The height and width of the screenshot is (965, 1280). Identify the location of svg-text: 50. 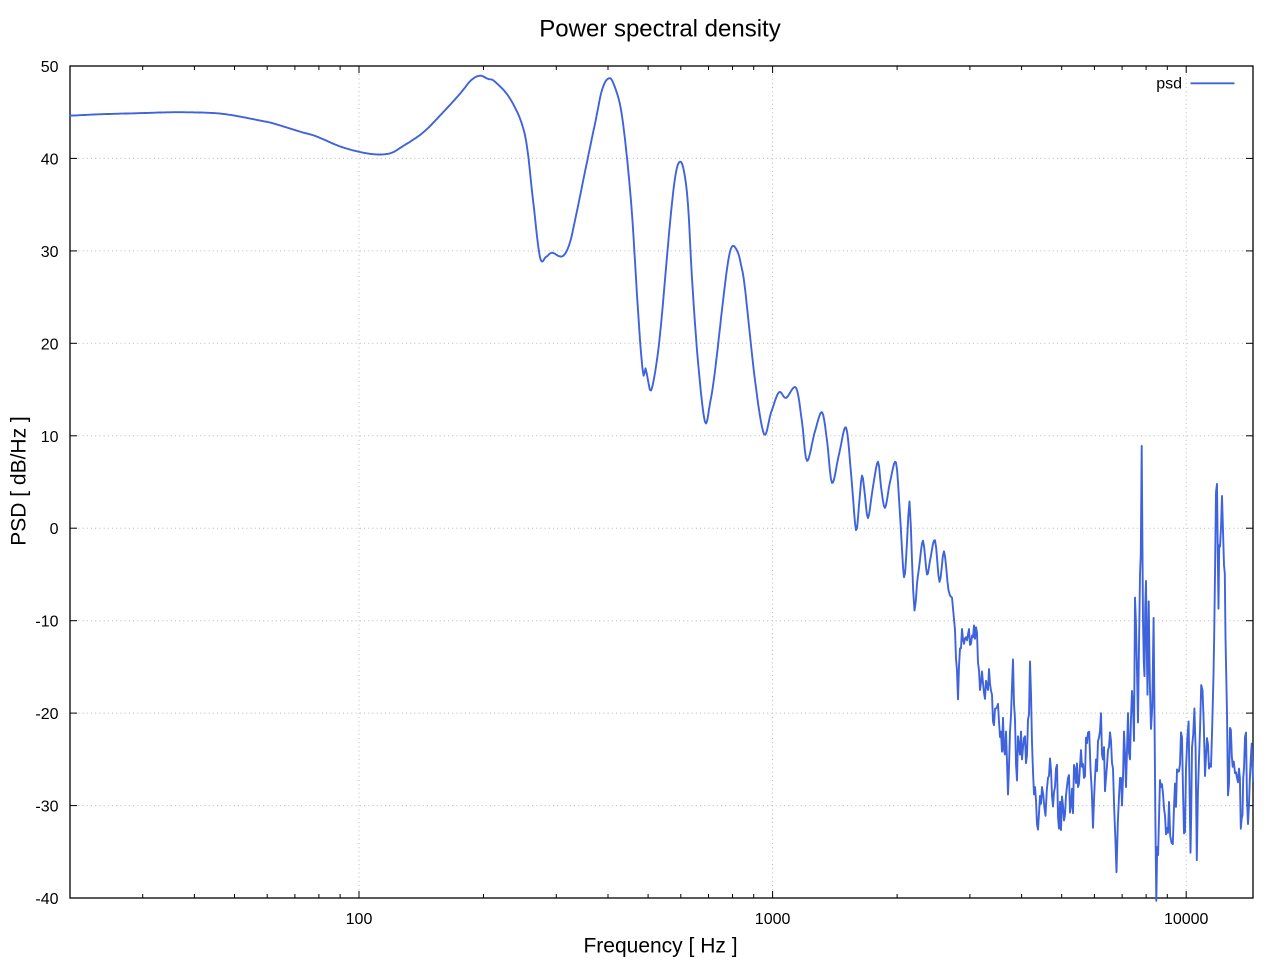
(50, 67).